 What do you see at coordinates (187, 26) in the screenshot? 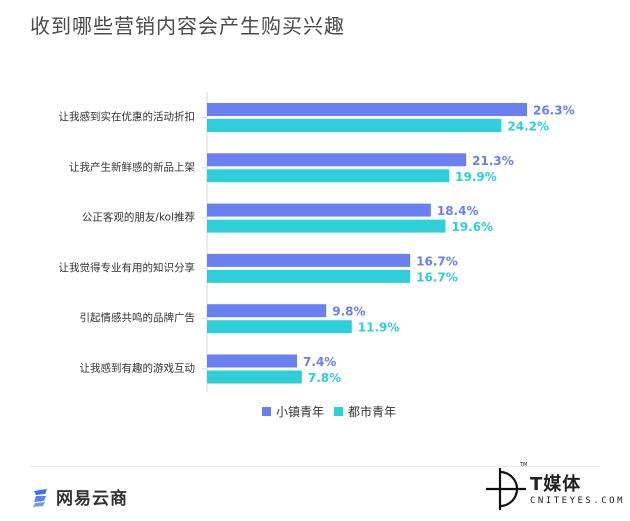
I see `chart-title: 收到哪些营销内容会产生购买兴趣` at bounding box center [187, 26].